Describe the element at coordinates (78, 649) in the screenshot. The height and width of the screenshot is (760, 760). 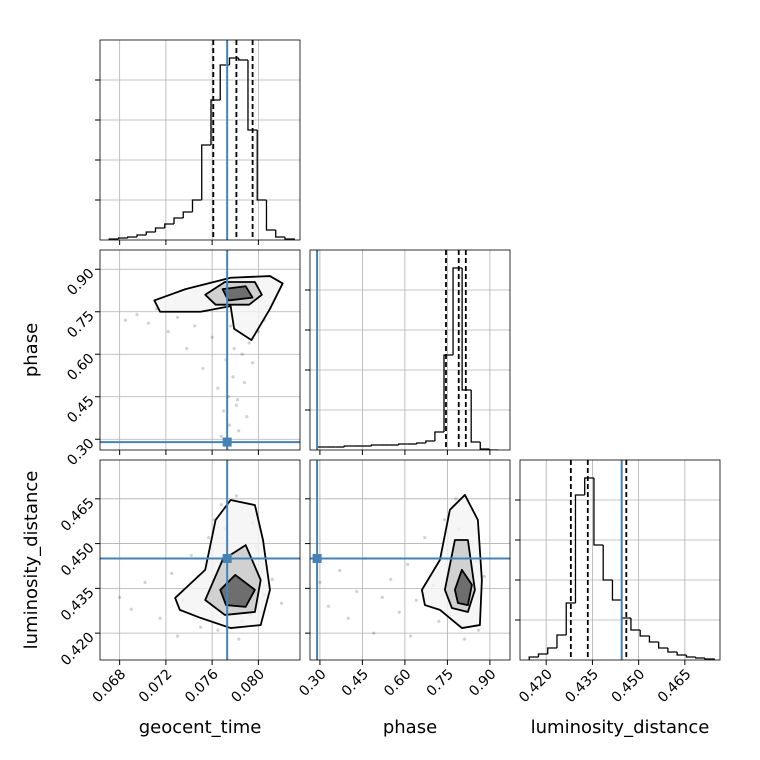
I see `y-tick-label: 0.420` at that location.